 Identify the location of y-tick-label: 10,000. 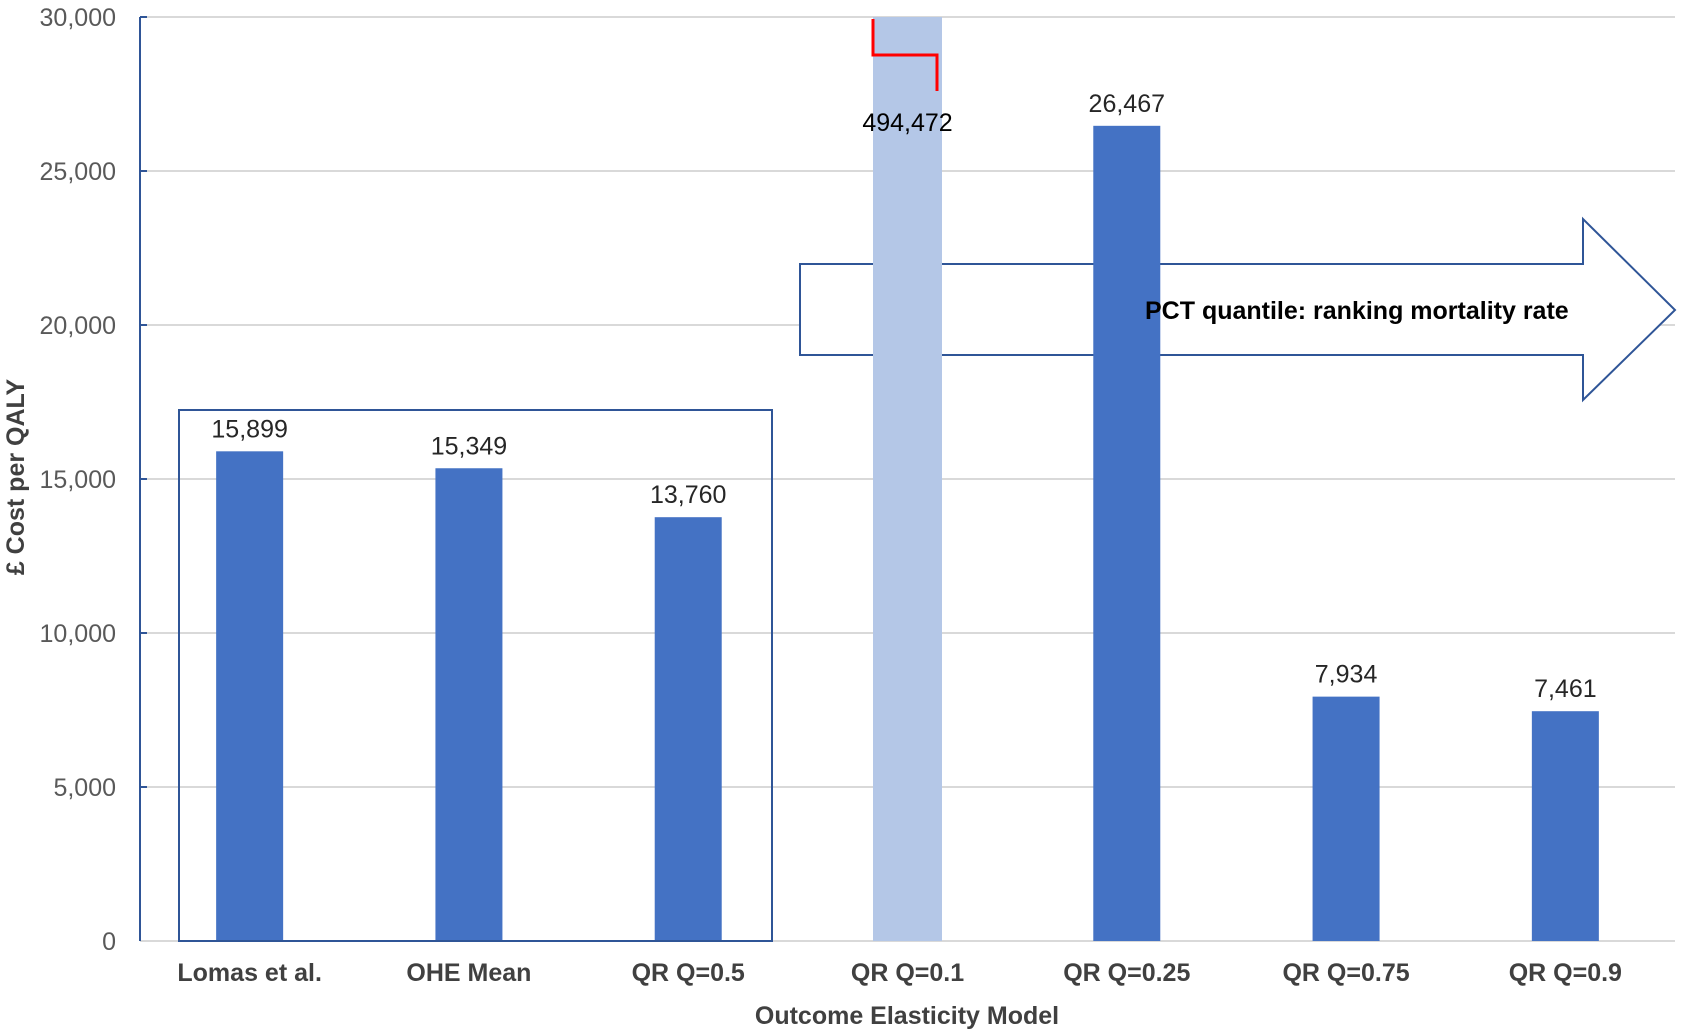
(78, 634).